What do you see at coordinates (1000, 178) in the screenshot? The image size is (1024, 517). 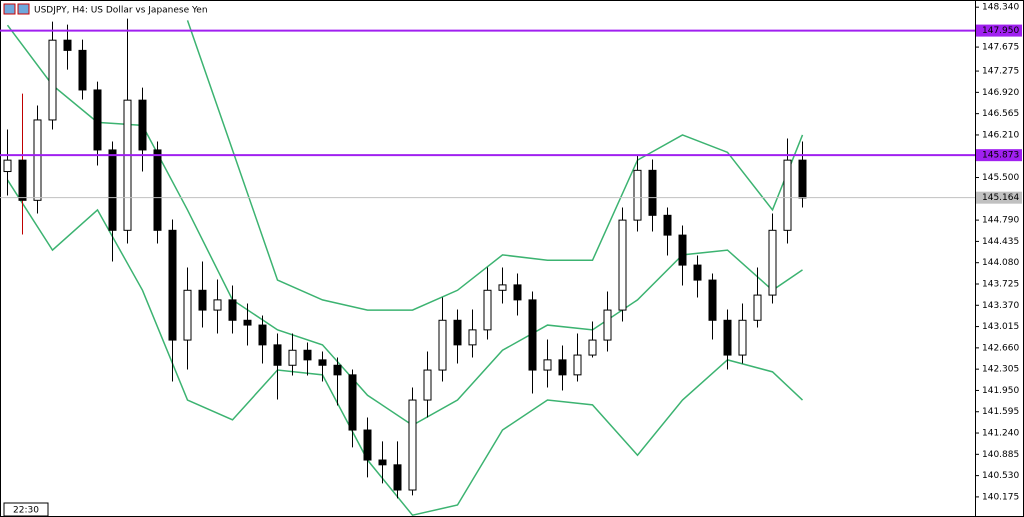 I see `y-tick-label: 145.500` at bounding box center [1000, 178].